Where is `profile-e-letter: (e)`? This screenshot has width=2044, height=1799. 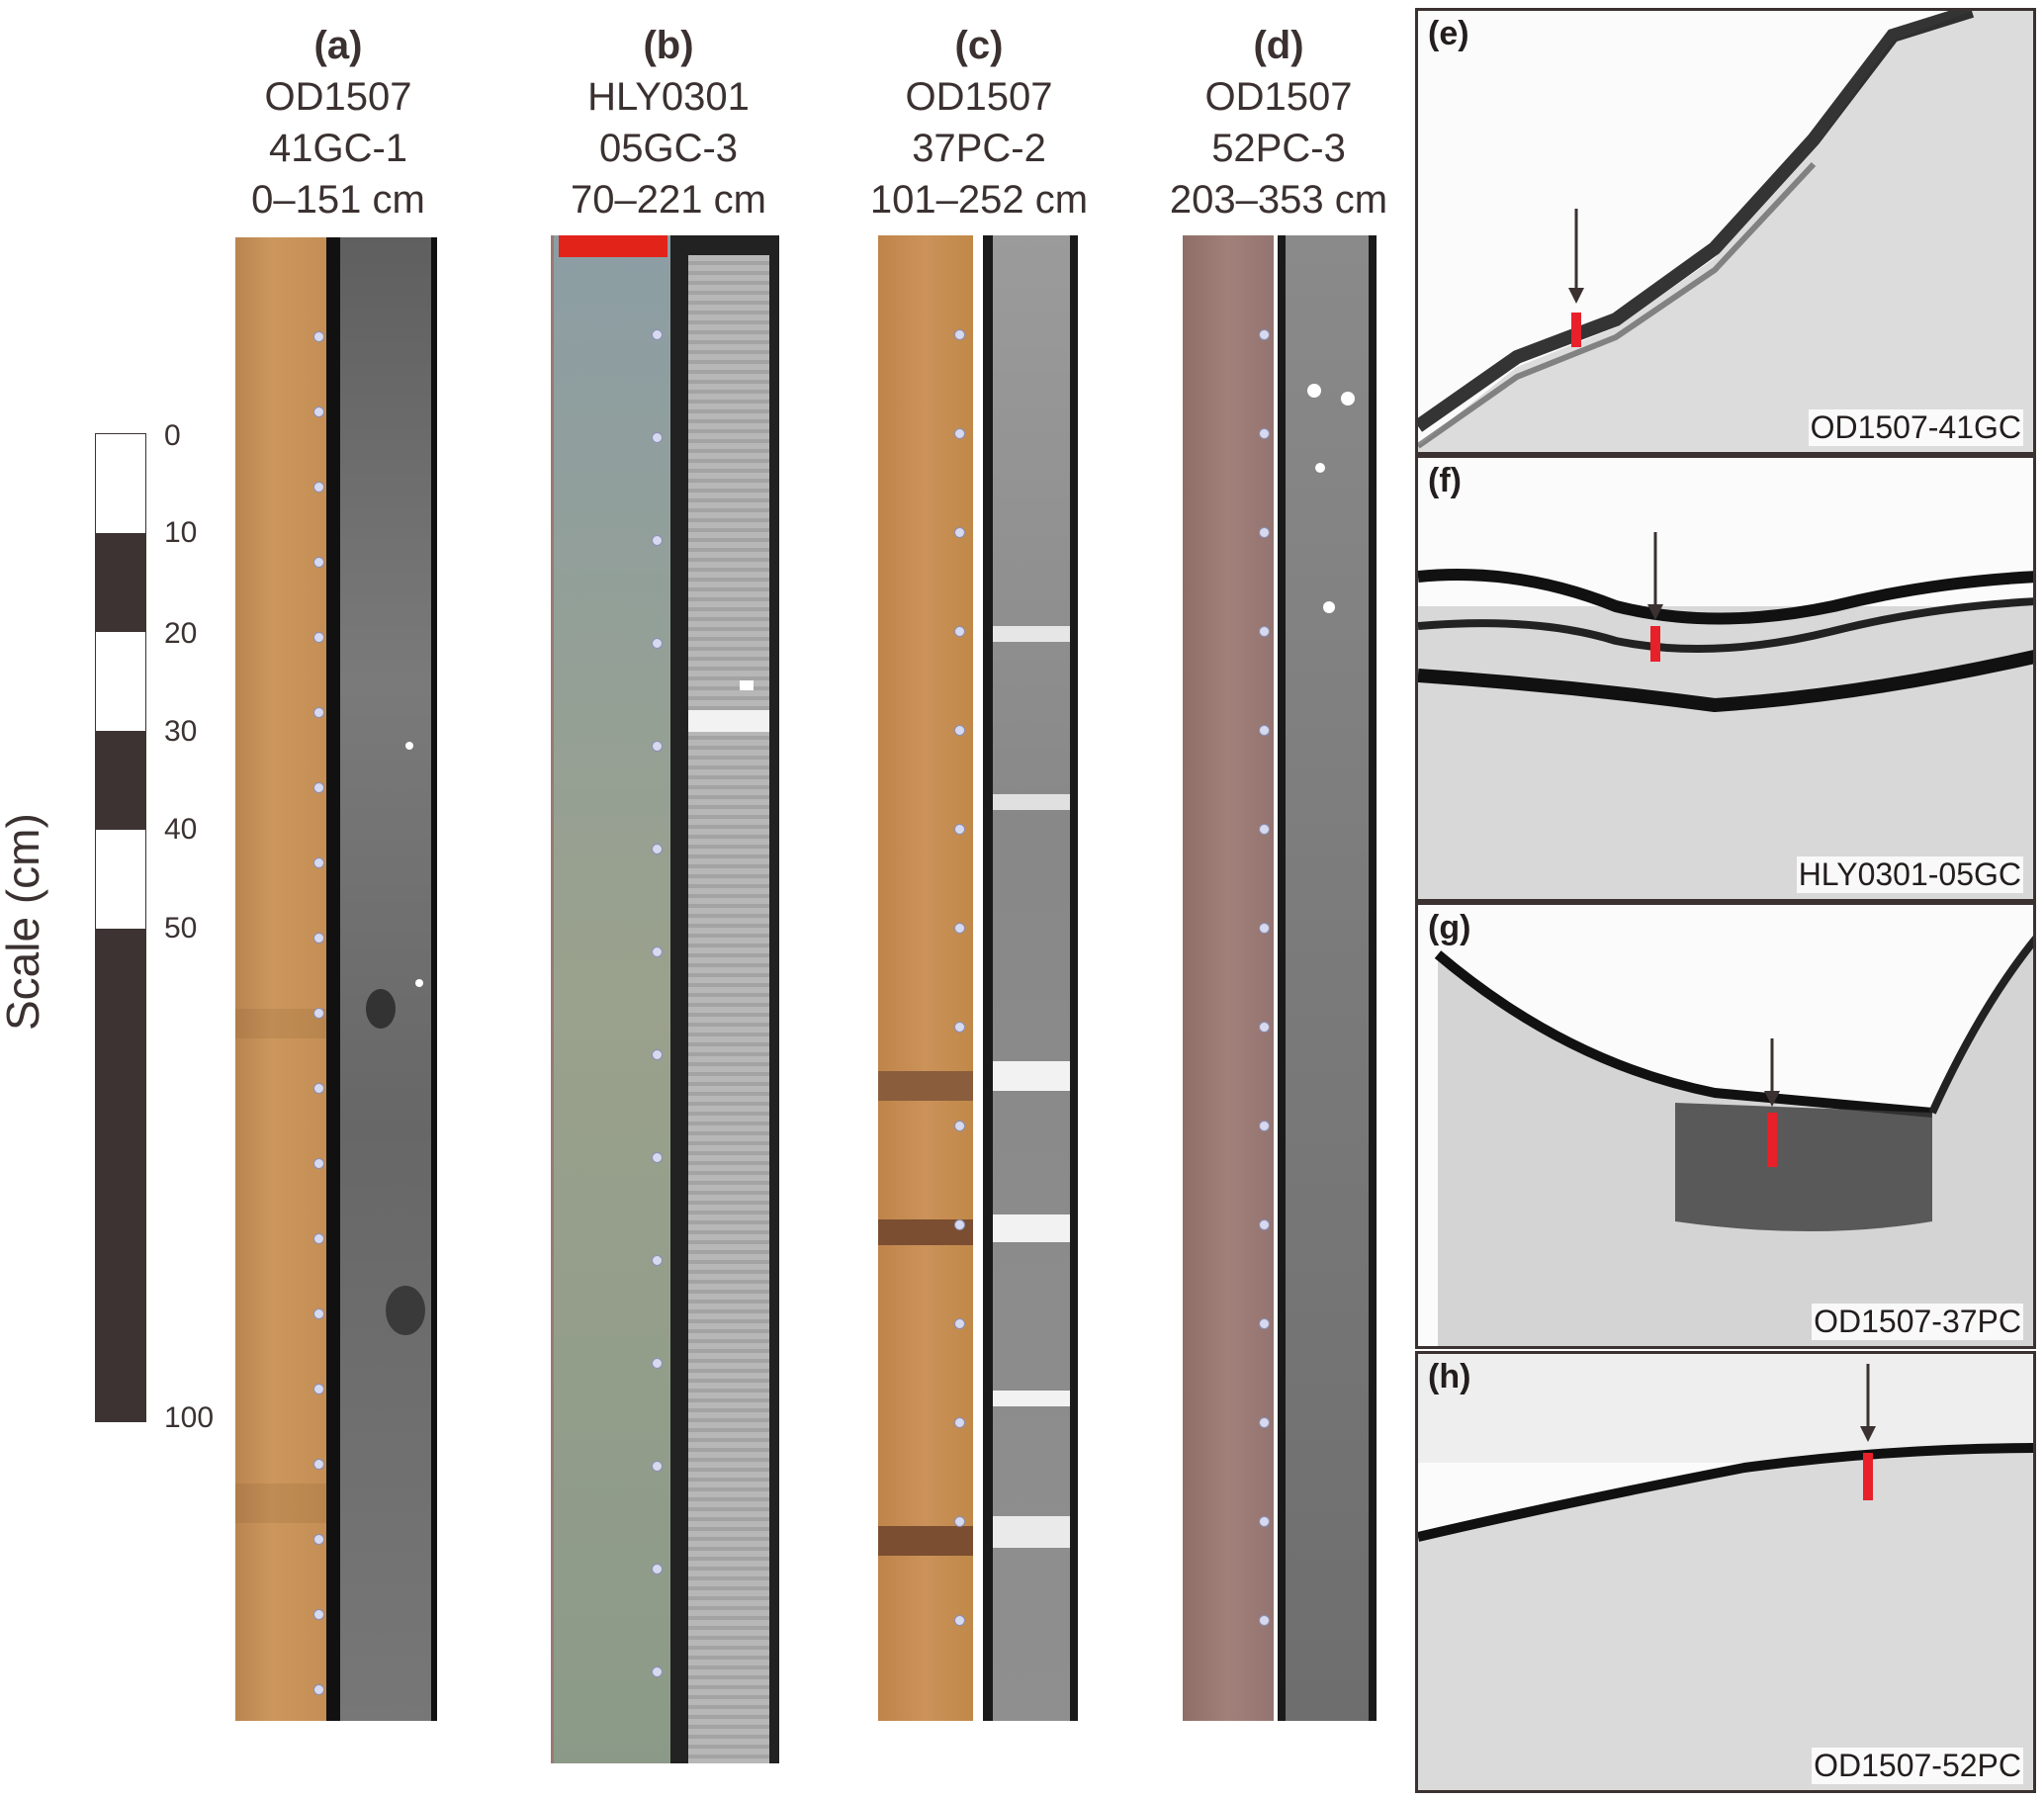
profile-e-letter: (e) is located at coordinates (1448, 33).